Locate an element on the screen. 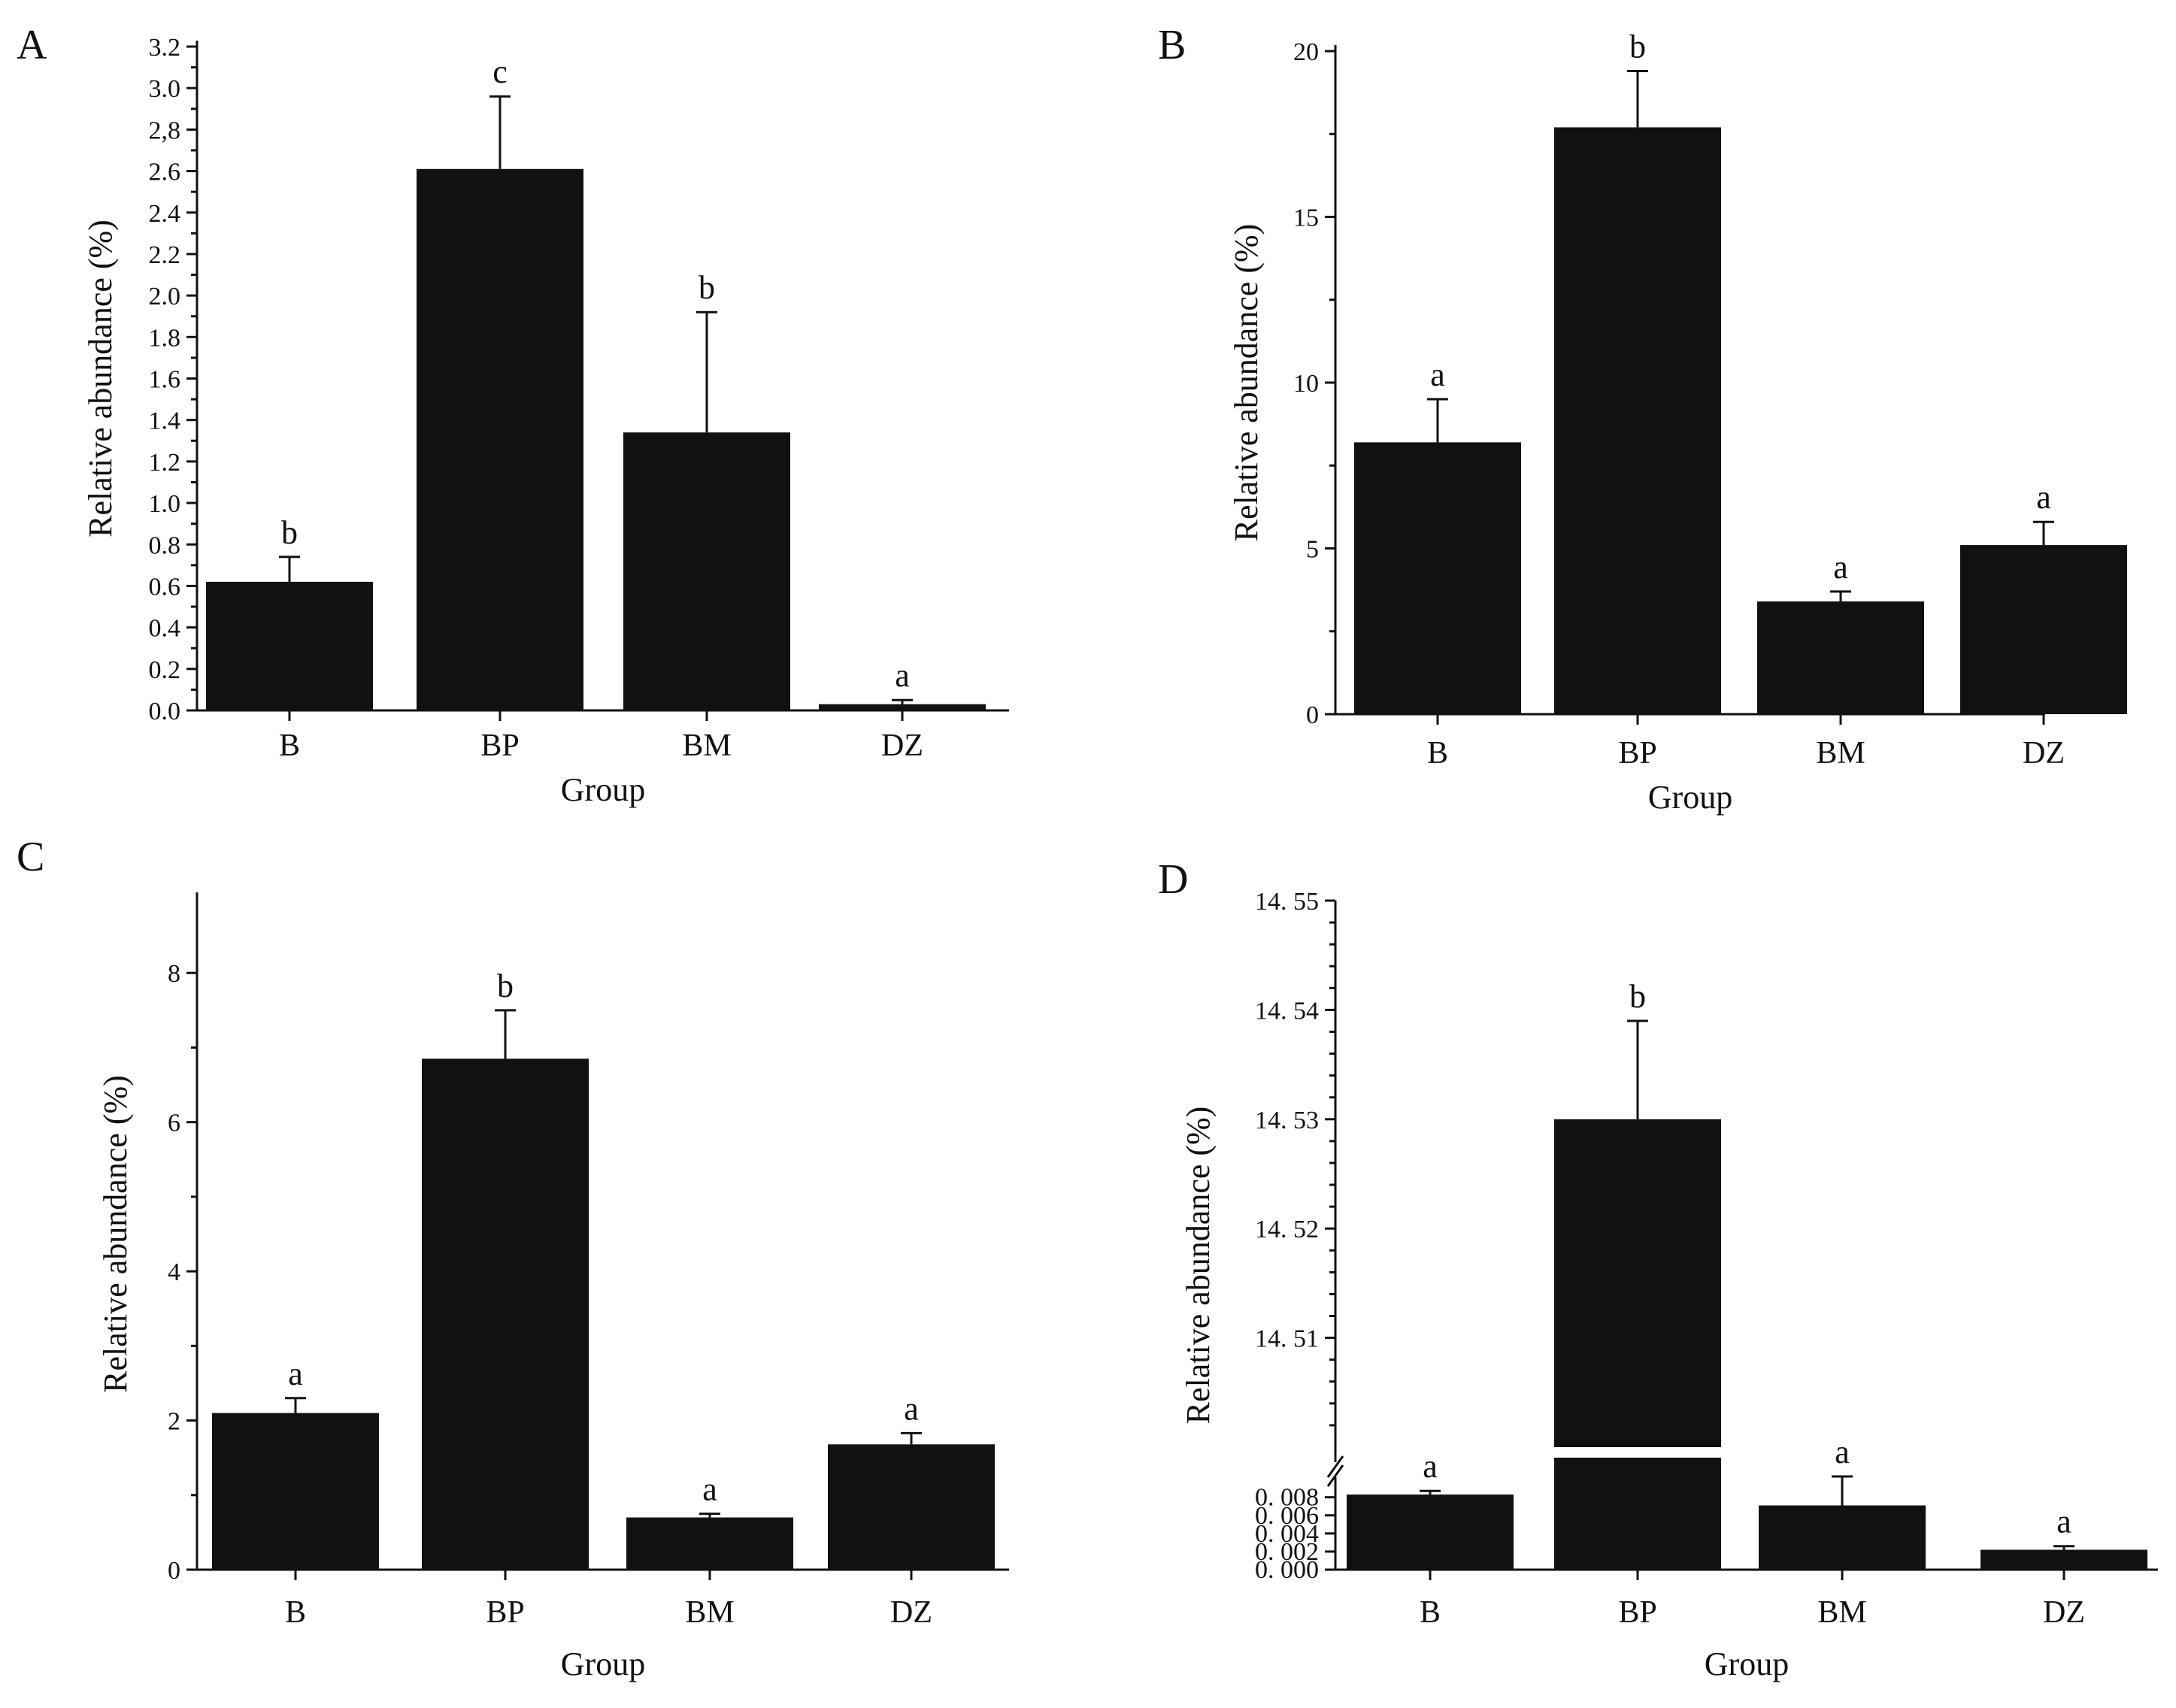  y-tick-label: 6 is located at coordinates (174, 1123).